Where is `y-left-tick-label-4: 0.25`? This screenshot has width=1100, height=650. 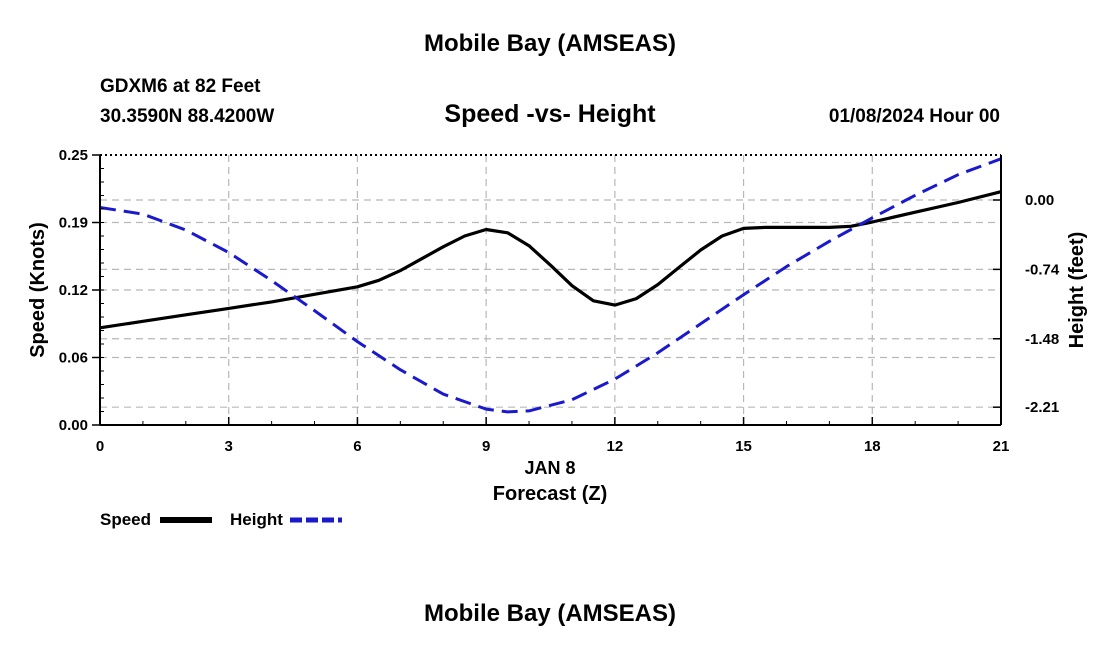 y-left-tick-label-4: 0.25 is located at coordinates (73, 155).